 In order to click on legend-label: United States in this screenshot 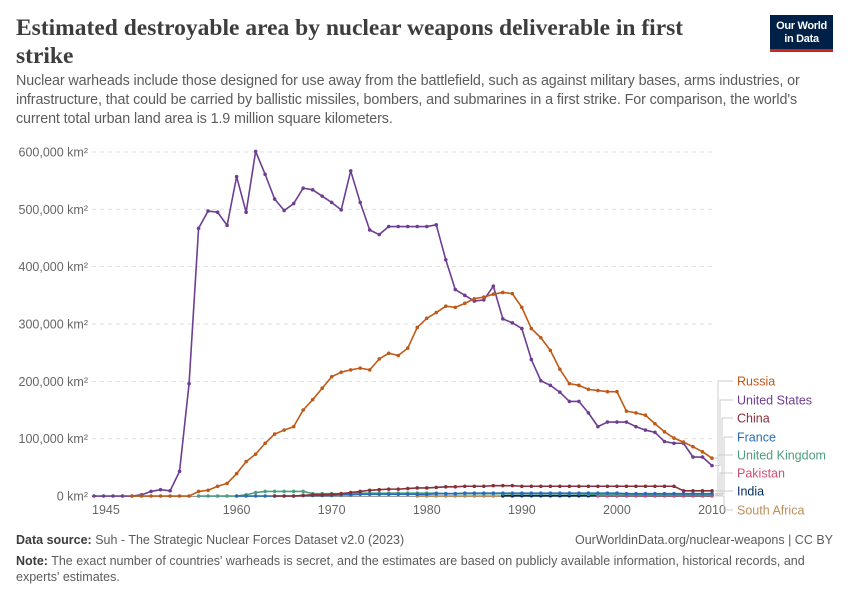, I will do `click(774, 401)`.